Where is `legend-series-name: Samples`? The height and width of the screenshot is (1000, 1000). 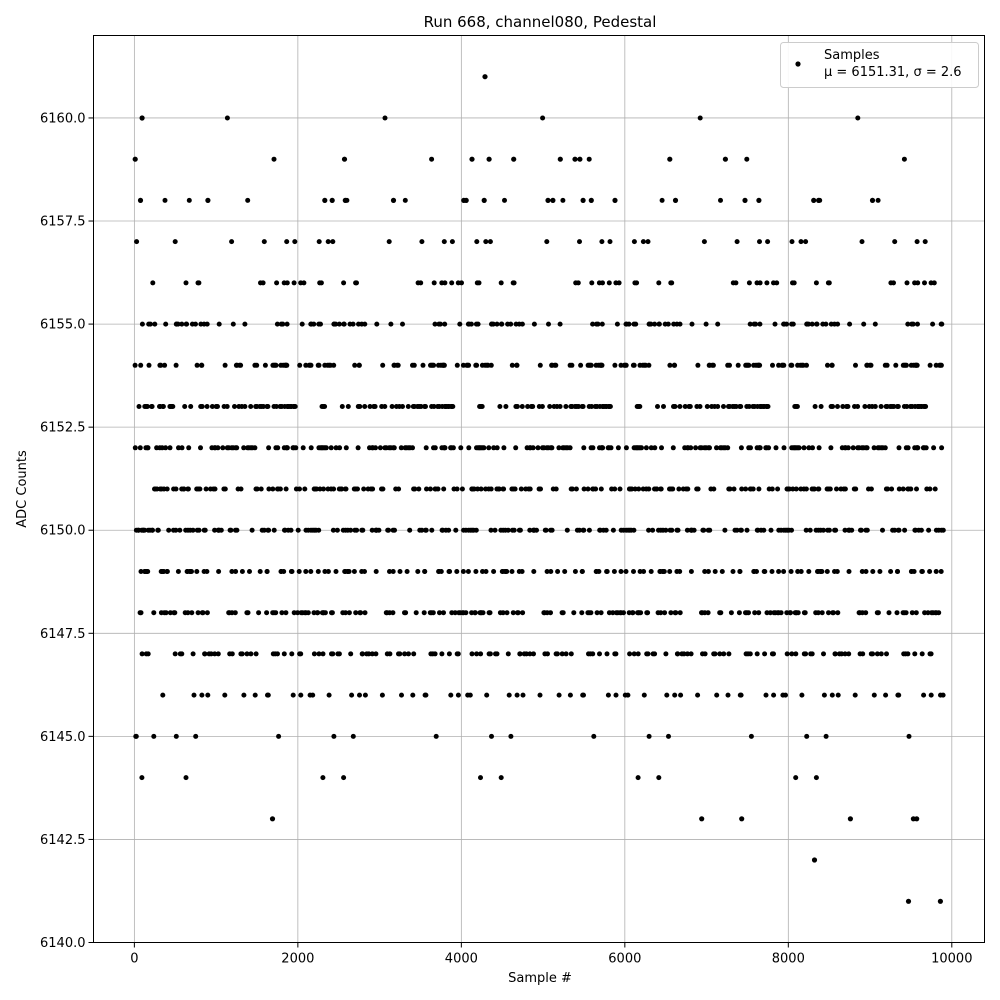 legend-series-name: Samples is located at coordinates (852, 55).